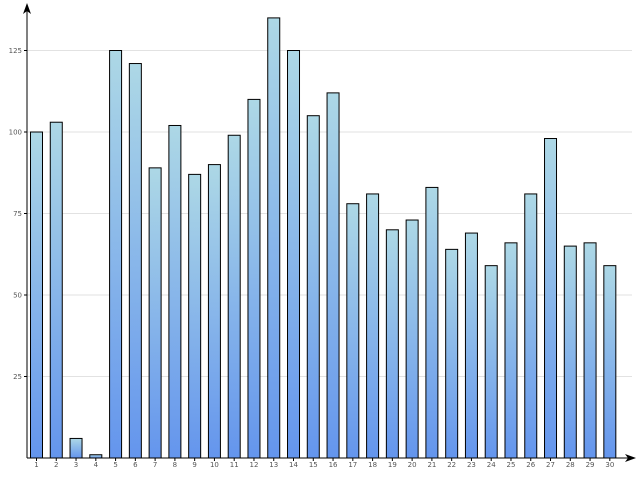  Describe the element at coordinates (234, 465) in the screenshot. I see `x-tick-label: 11` at that location.